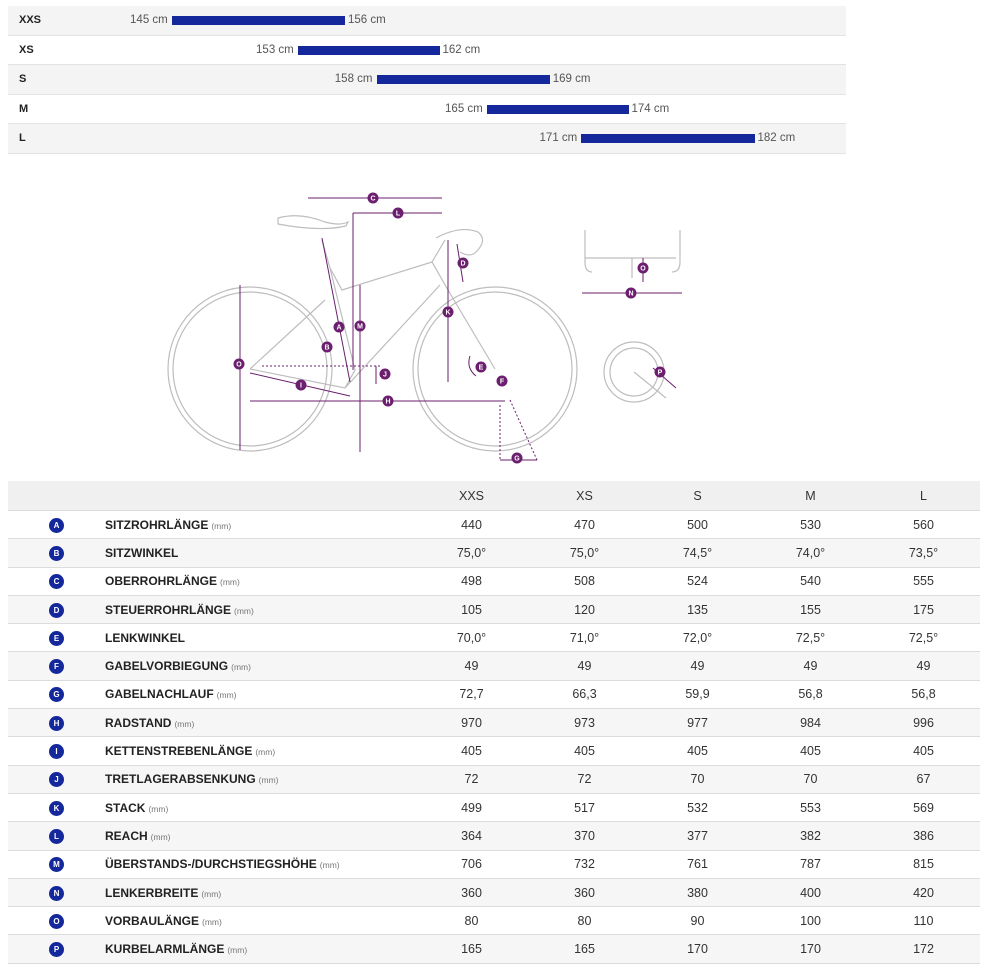  I want to click on measure-name-cell: KETTENSTREBENLÄNGE (mm), so click(260, 751).